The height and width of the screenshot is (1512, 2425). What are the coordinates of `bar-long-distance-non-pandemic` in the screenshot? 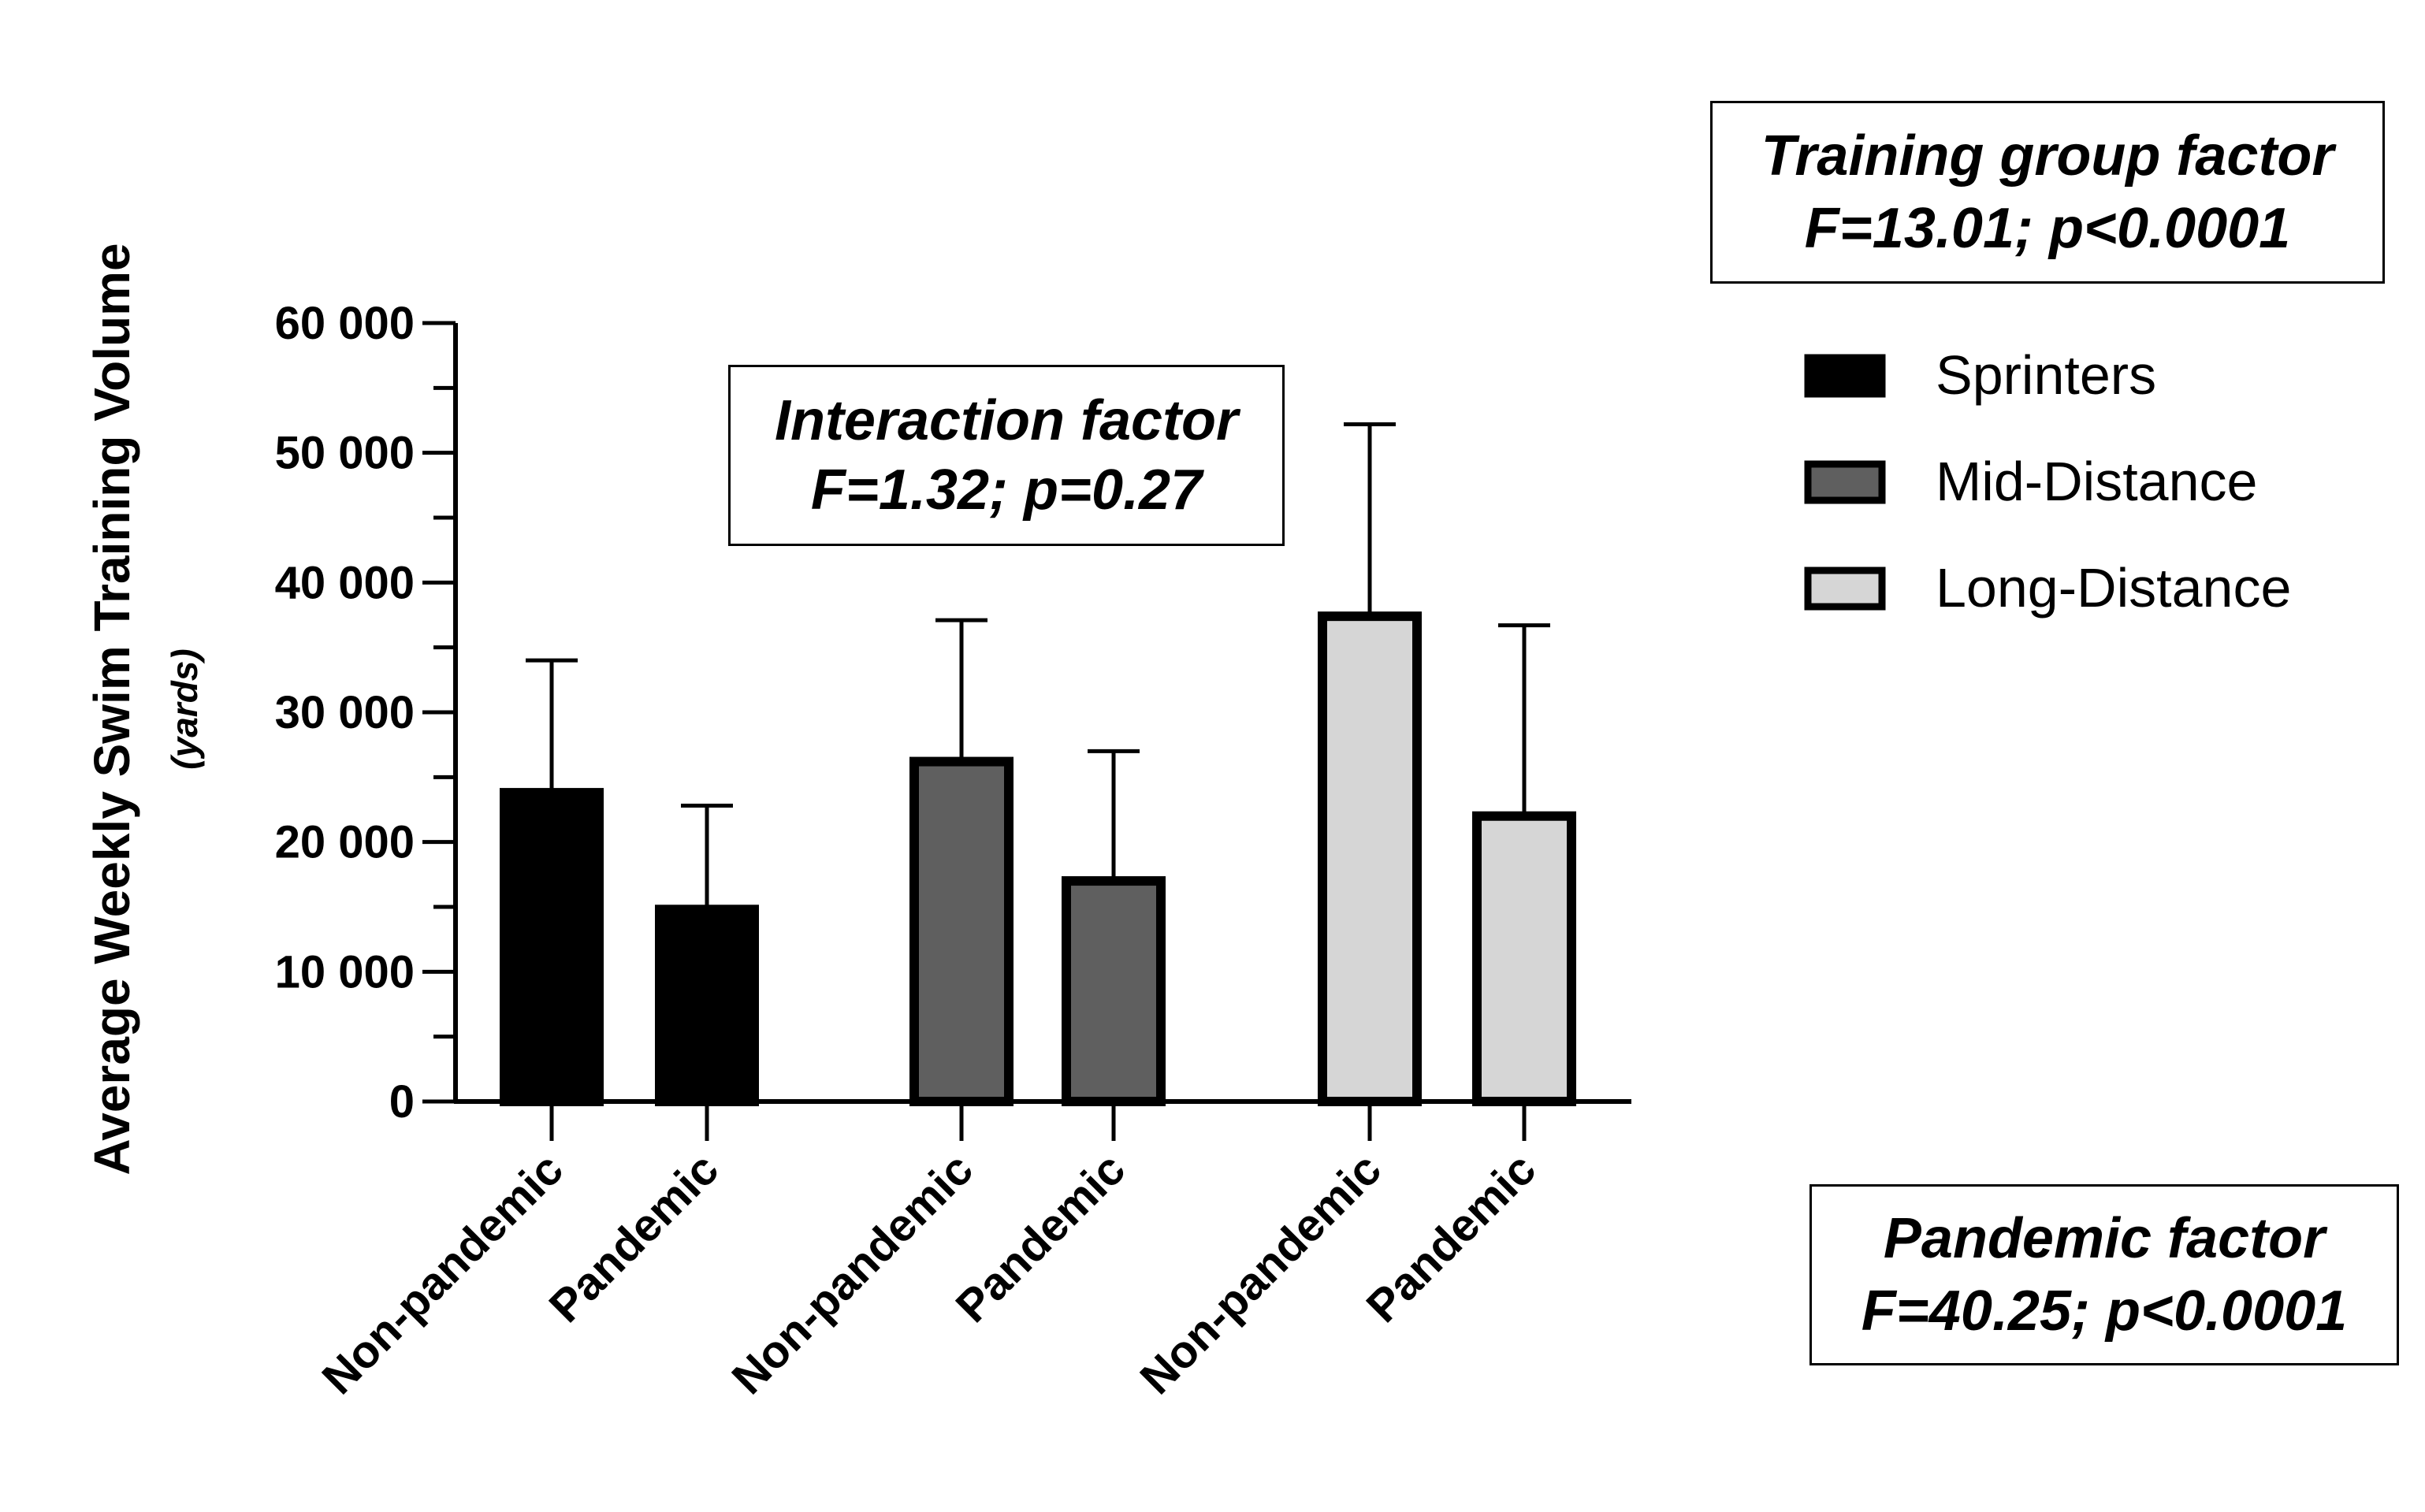 It's located at (1370, 858).